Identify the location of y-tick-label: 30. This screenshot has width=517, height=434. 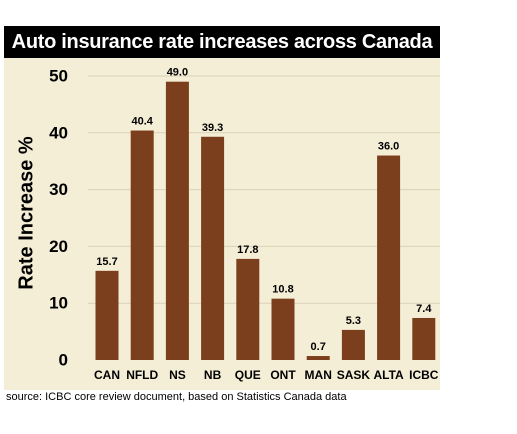
(58, 189).